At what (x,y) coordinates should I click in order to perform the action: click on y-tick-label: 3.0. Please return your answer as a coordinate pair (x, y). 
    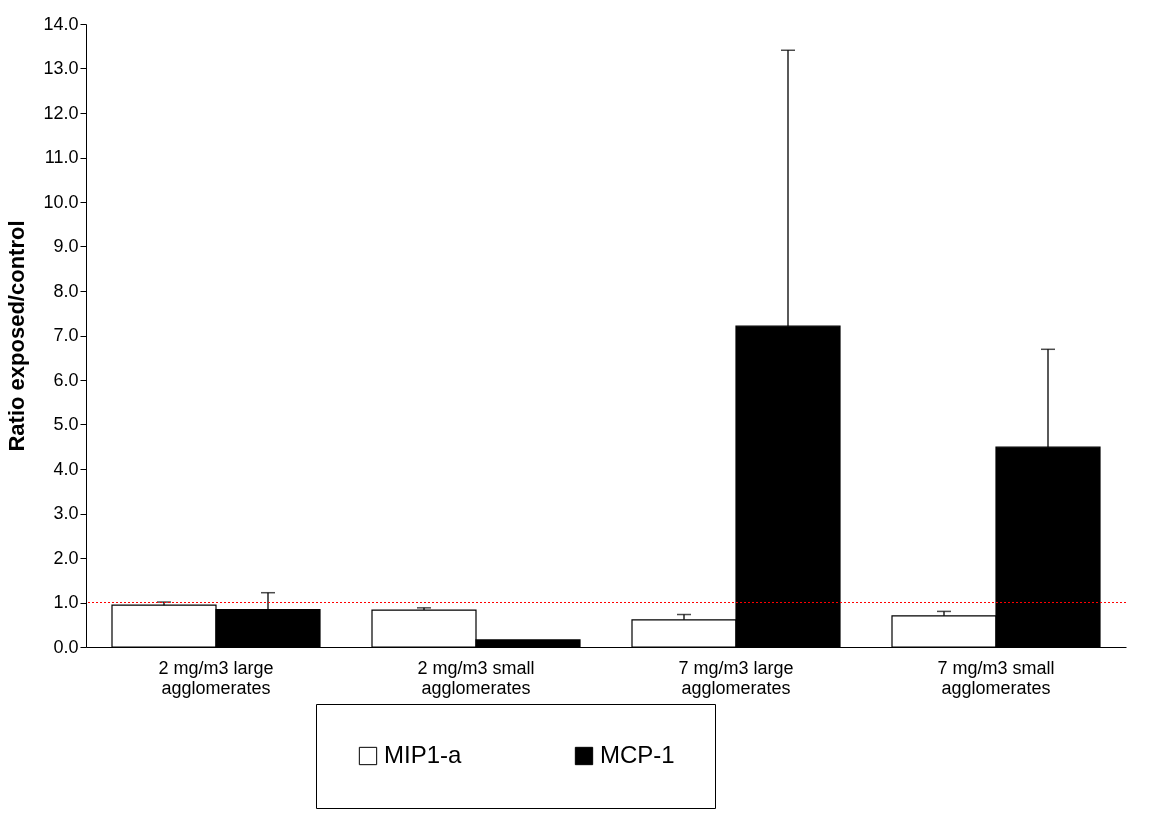
    Looking at the image, I should click on (66, 513).